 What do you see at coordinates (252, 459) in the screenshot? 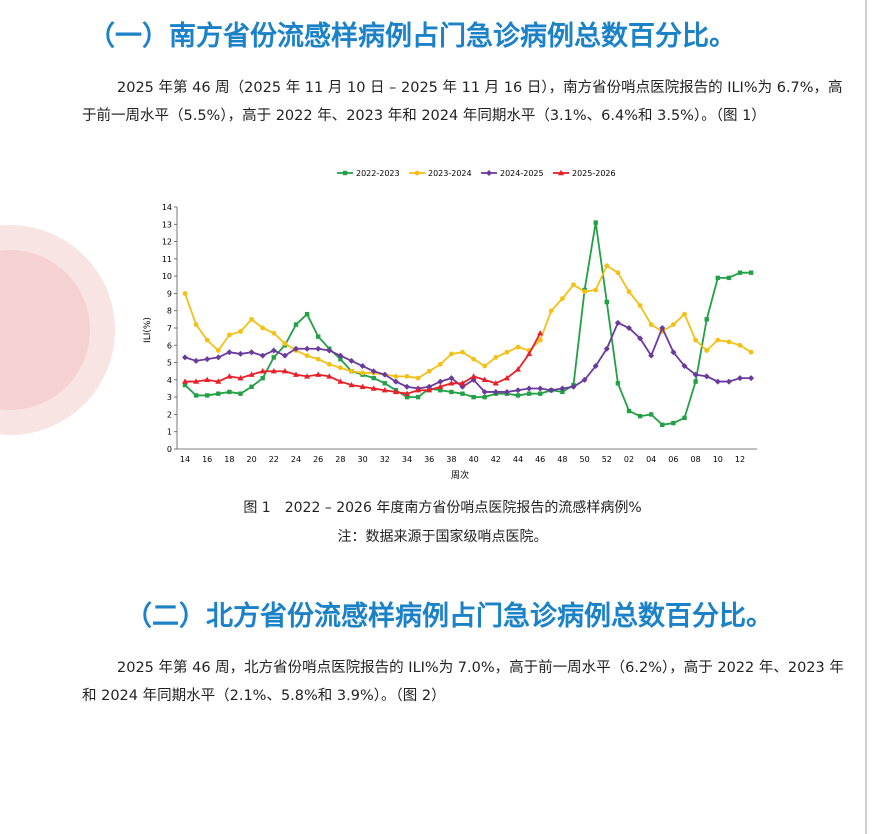
I see `x-tick-label: 20` at bounding box center [252, 459].